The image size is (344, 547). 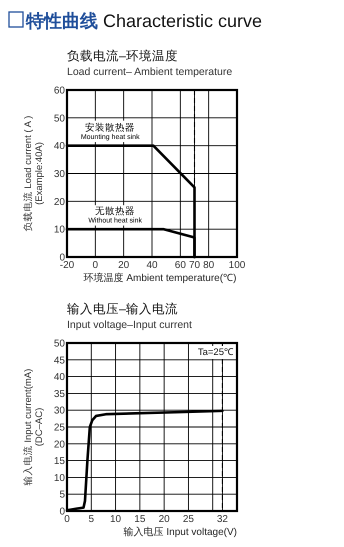 What do you see at coordinates (116, 519) in the screenshot?
I see `x-tick-label: 10` at bounding box center [116, 519].